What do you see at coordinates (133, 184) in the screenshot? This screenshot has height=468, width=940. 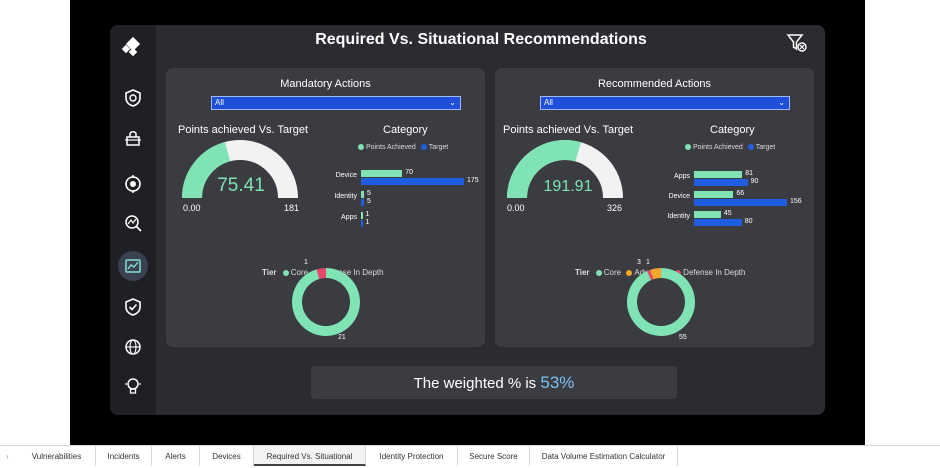 I see `settings-scan-icon` at bounding box center [133, 184].